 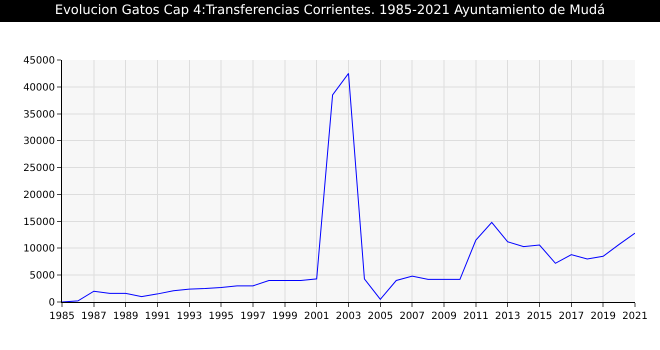 I want to click on x-tick-label: 2017, so click(x=571, y=316).